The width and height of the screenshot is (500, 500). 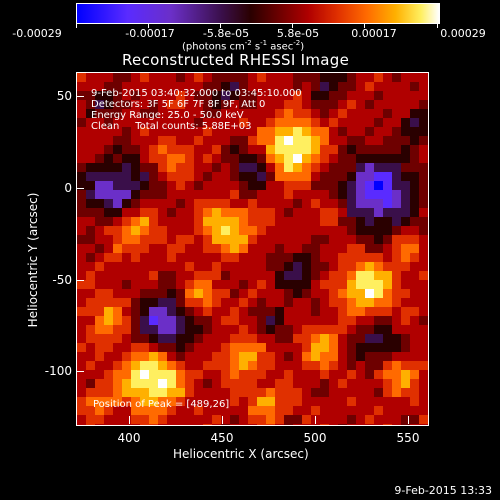 What do you see at coordinates (241, 454) in the screenshot?
I see `x-axis-label: Heliocentric X (arcsec)` at bounding box center [241, 454].